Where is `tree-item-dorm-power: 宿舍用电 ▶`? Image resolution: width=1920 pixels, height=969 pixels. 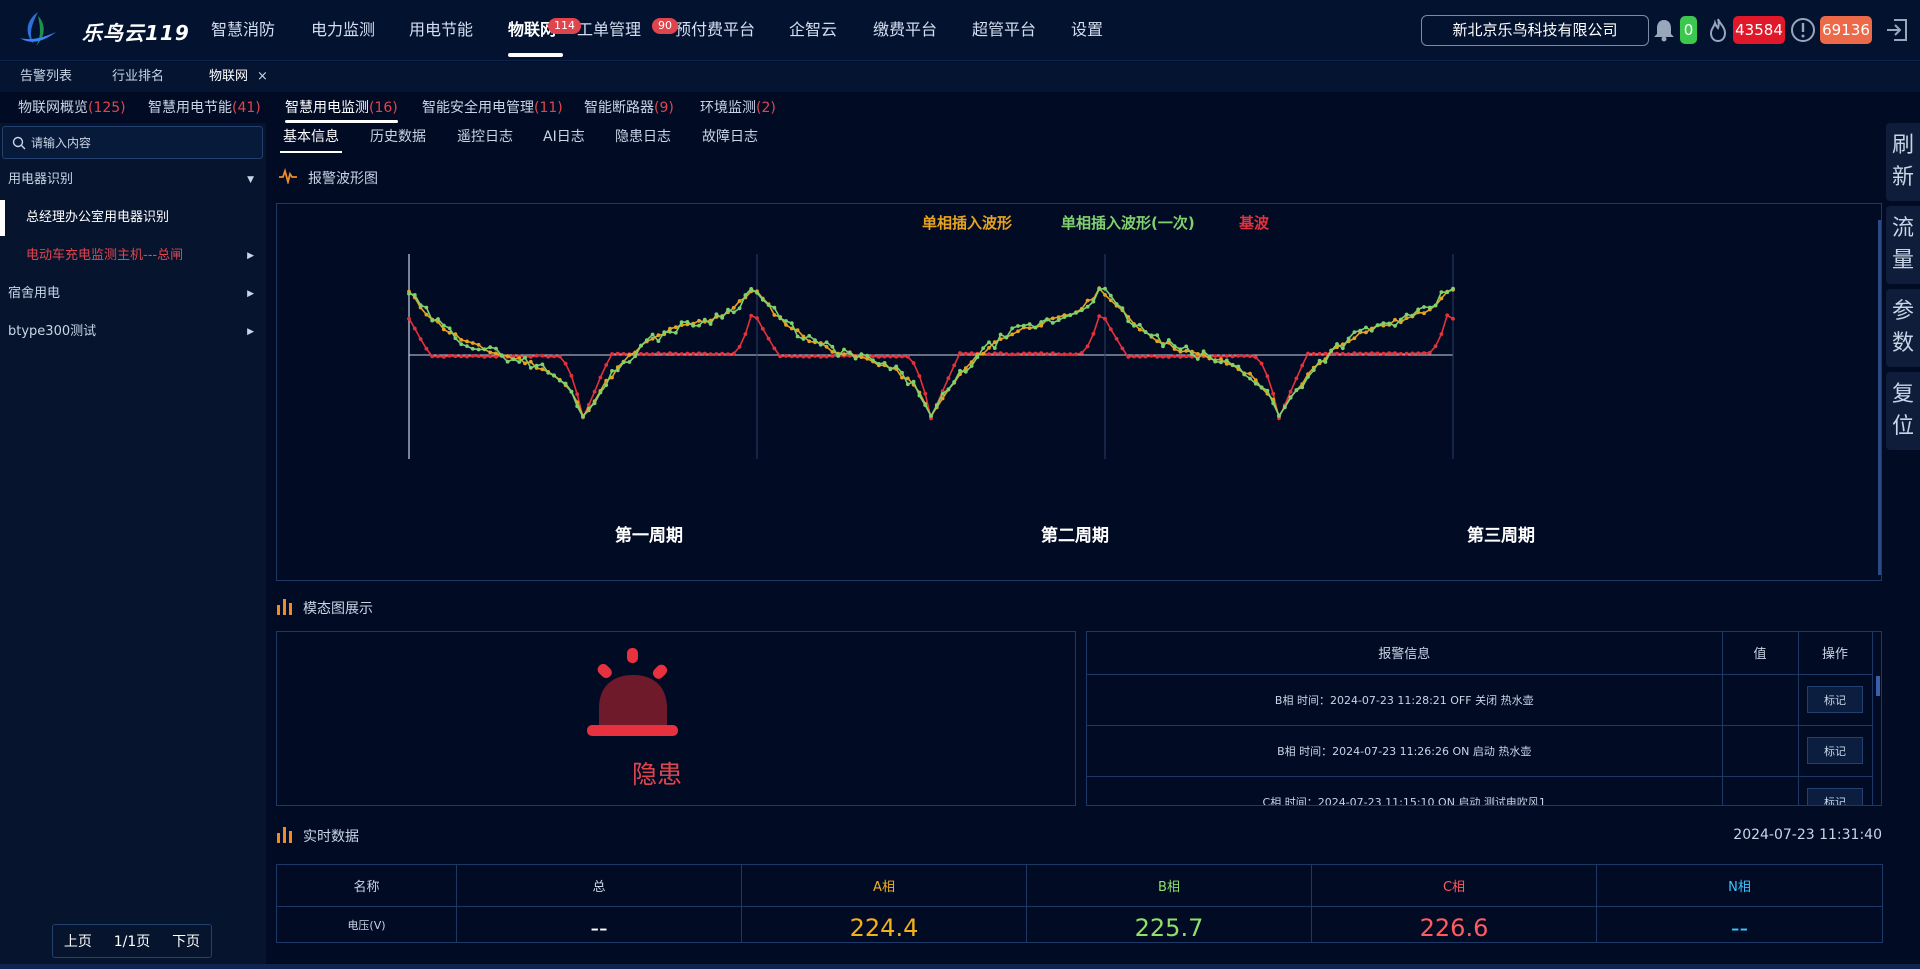 tree-item-dorm-power: 宿舍用电 ▶ is located at coordinates (133, 294).